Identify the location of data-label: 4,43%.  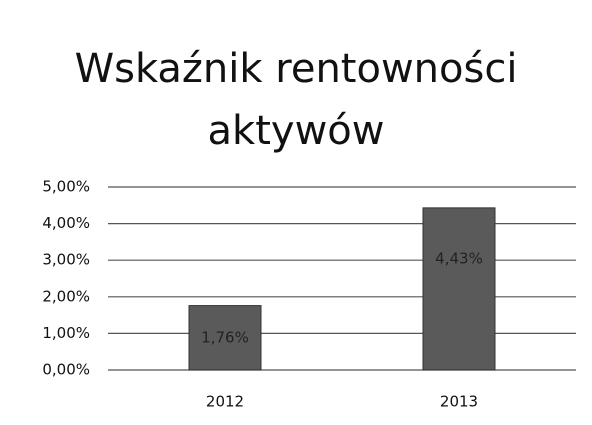
(459, 258).